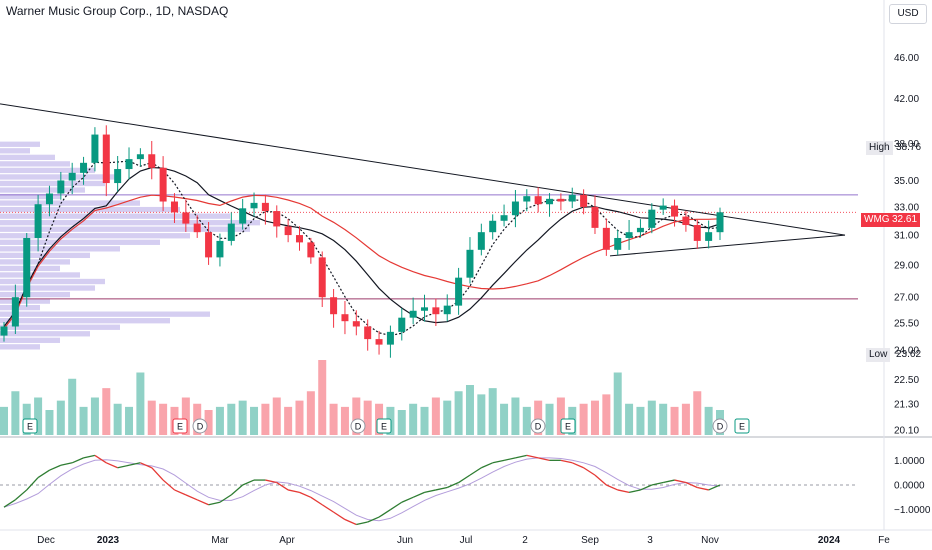 The image size is (932, 550). I want to click on badge-label: D, so click(538, 427).